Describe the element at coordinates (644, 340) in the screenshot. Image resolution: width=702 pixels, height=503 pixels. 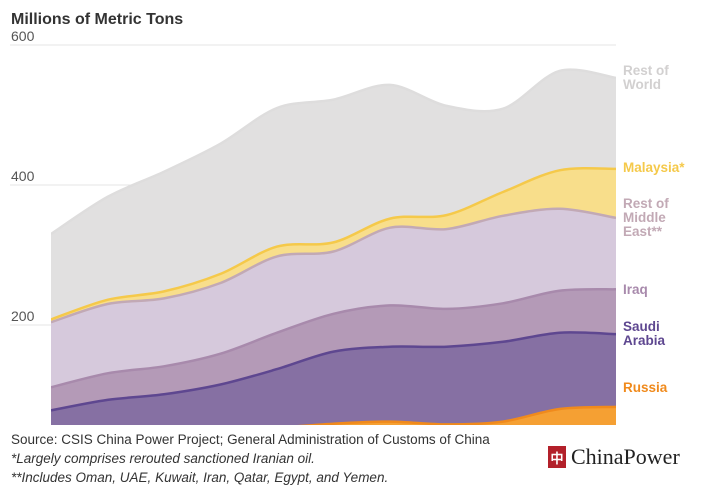
I see `series-label-line: Arabia` at that location.